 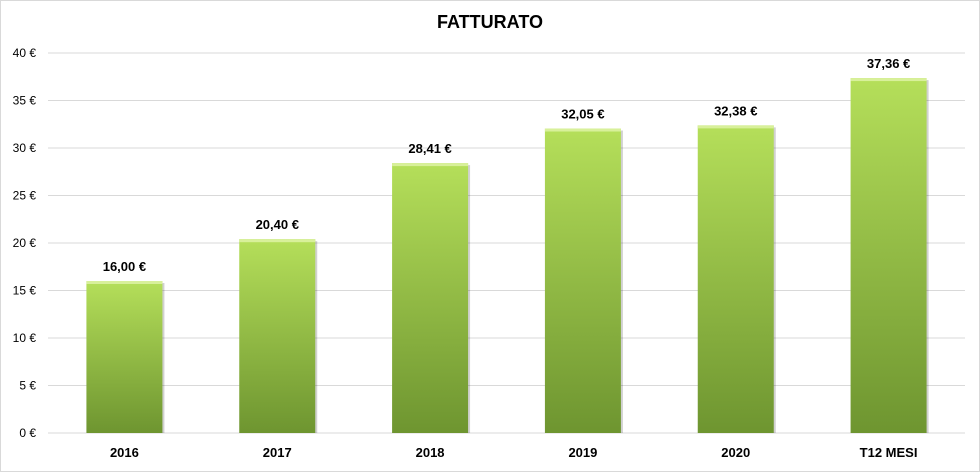 What do you see at coordinates (25, 53) in the screenshot?
I see `y-tick-label: 40 €` at bounding box center [25, 53].